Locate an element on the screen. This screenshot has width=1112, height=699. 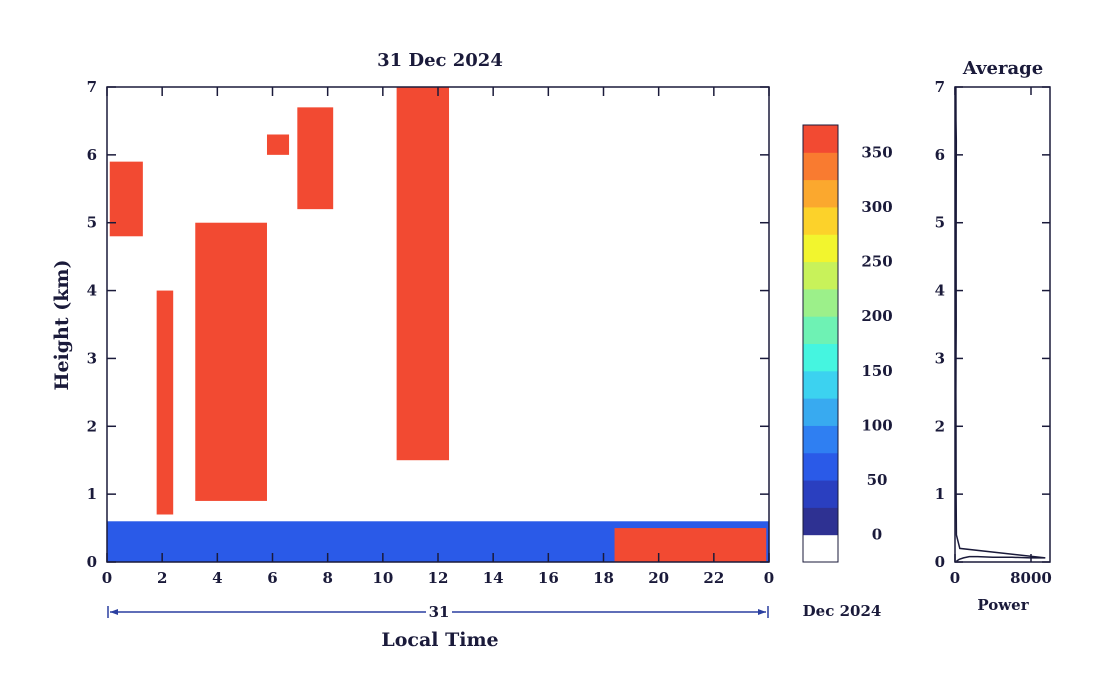
x-tick-label: 6 is located at coordinates (272, 578).